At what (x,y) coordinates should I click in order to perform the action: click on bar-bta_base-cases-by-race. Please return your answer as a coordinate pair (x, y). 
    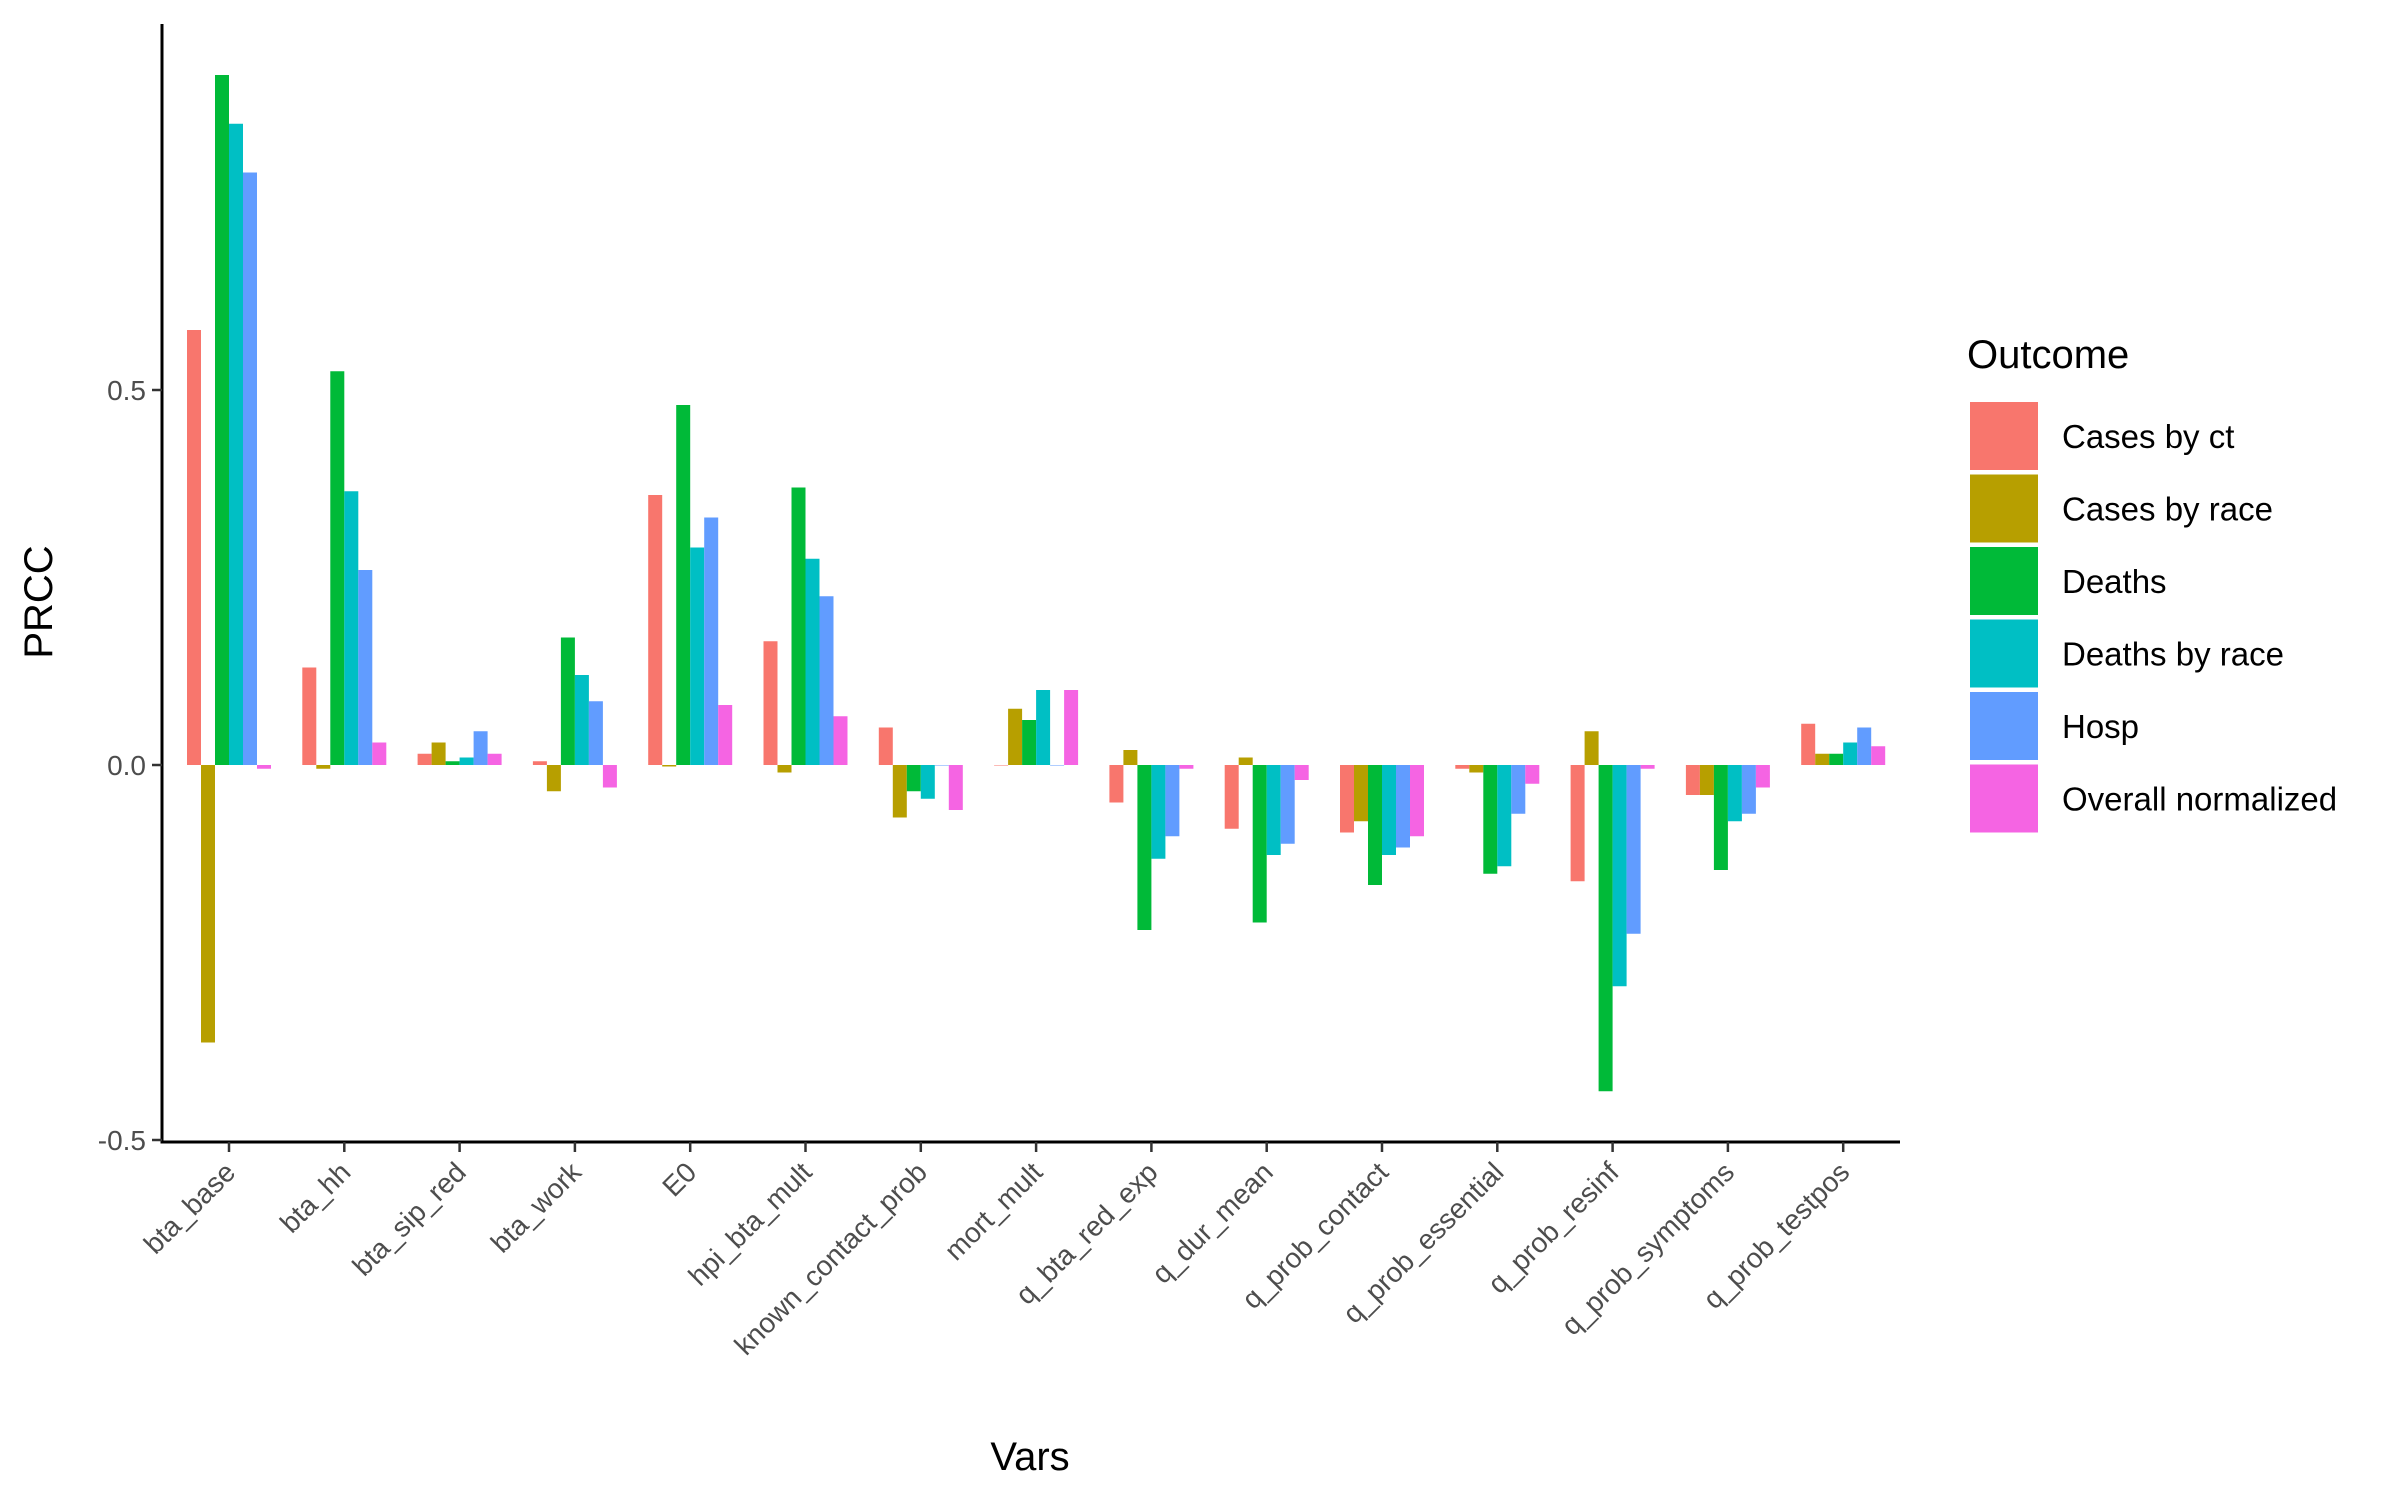
    Looking at the image, I should click on (208, 904).